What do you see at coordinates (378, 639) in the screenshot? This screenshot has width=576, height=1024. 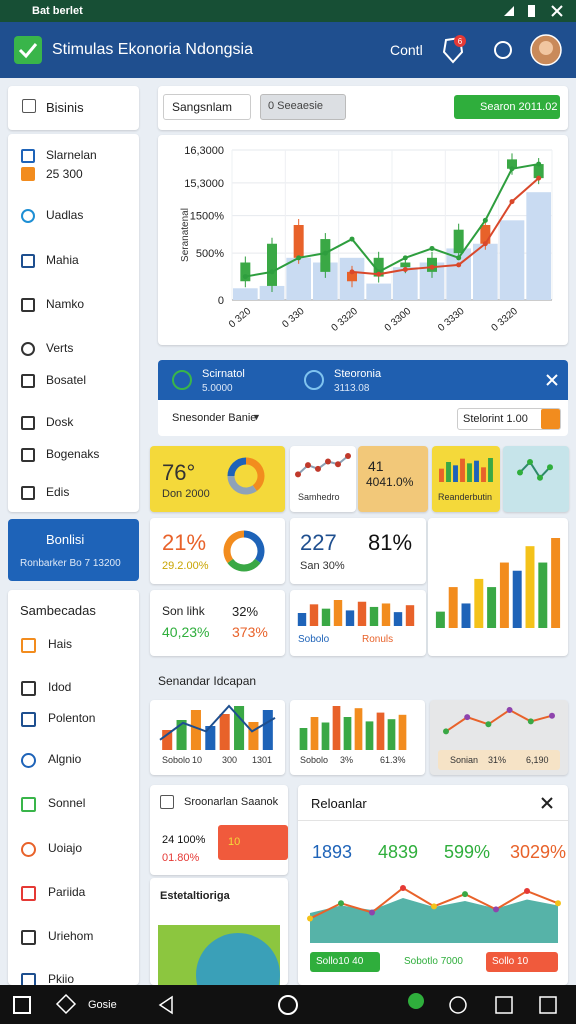 I see `chart-card-label: Ronuls` at bounding box center [378, 639].